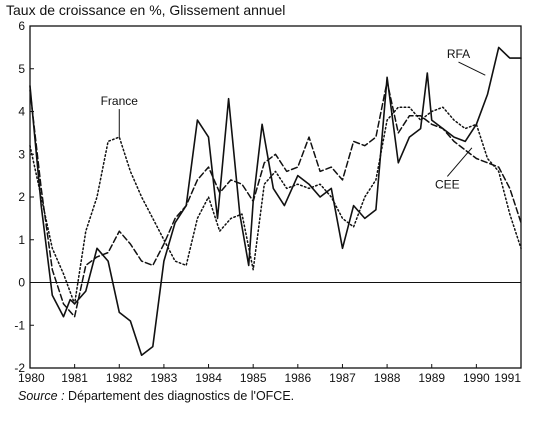 The width and height of the screenshot is (547, 422). What do you see at coordinates (21, 69) in the screenshot?
I see `y-tick-label: 5` at bounding box center [21, 69].